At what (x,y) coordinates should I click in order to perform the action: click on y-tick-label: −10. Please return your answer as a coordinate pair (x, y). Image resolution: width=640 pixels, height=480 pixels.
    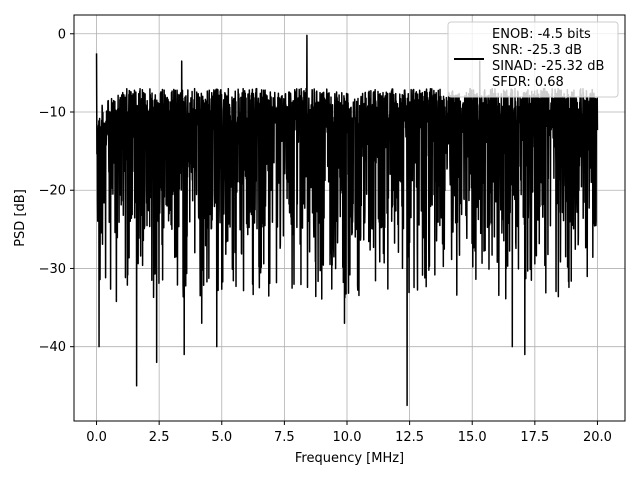
    Looking at the image, I should click on (52, 113).